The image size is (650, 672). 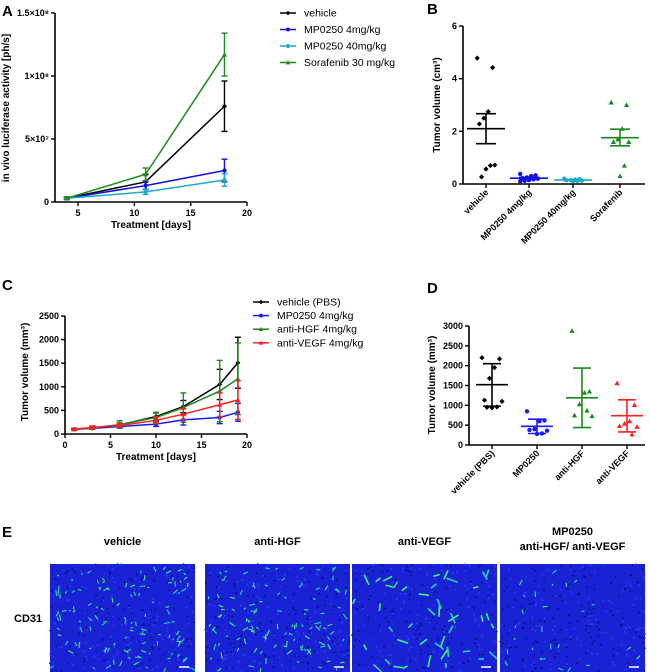 I want to click on panel-label-e: E, so click(x=7, y=532).